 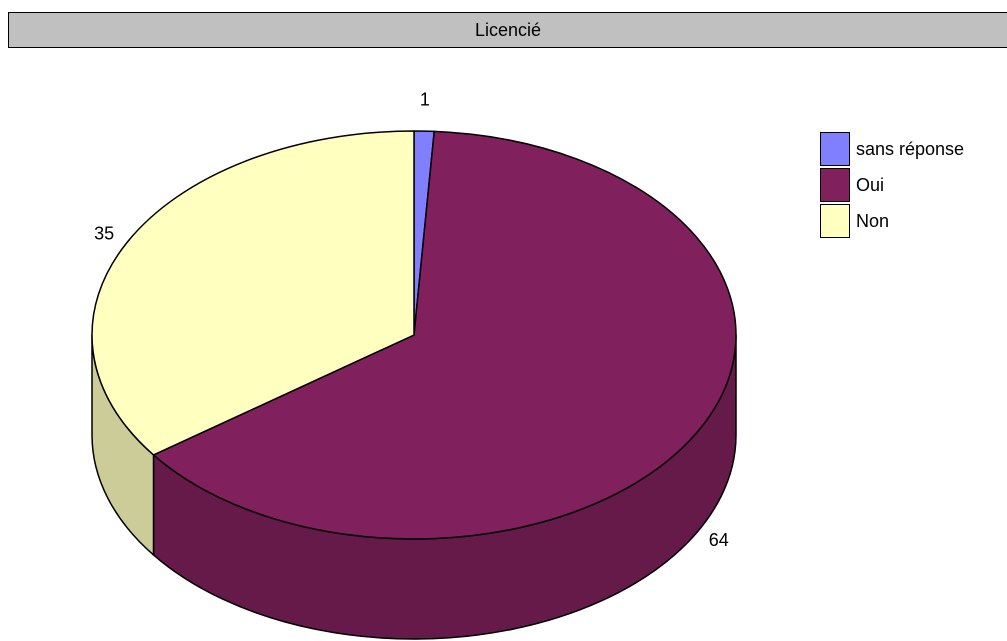 What do you see at coordinates (892, 221) in the screenshot?
I see `legend-item-non: Non` at bounding box center [892, 221].